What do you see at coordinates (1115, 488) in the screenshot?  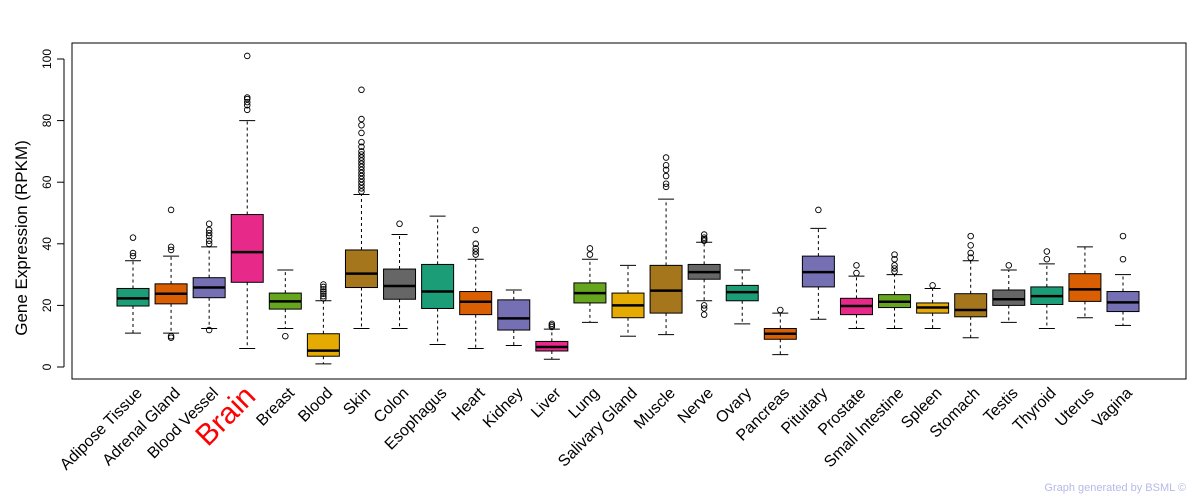 I see `footer-credit: Graph generated by BSML ©` at bounding box center [1115, 488].